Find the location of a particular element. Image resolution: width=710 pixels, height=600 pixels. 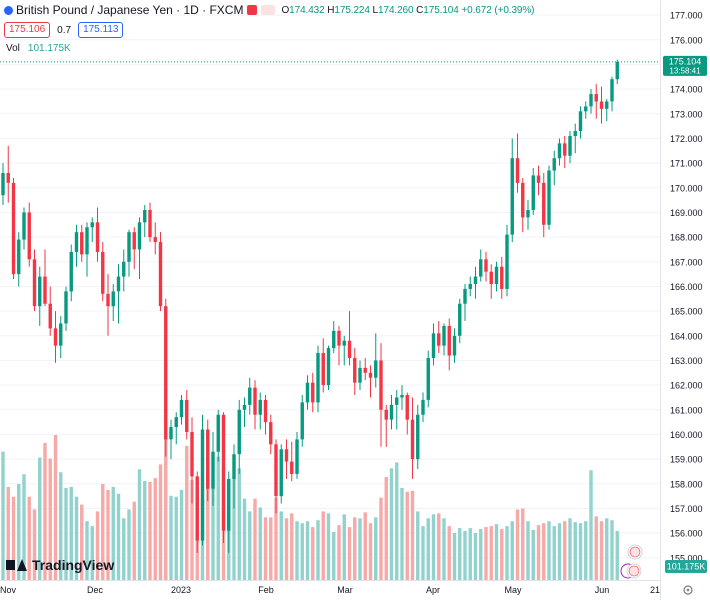

y-tick-label: 173.000 is located at coordinates (686, 114).